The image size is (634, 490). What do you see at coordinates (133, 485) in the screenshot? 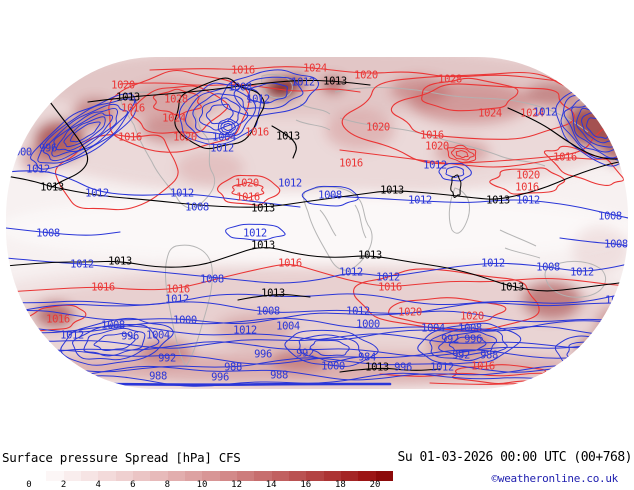
I see `scale-tick: 6` at bounding box center [133, 485].